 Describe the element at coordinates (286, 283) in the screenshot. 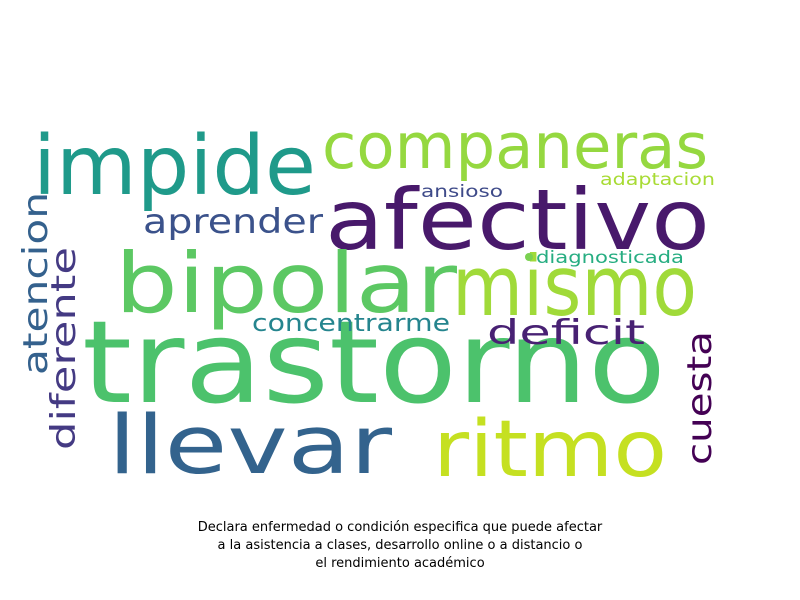

I see `word-bipolar: bipolar` at that location.